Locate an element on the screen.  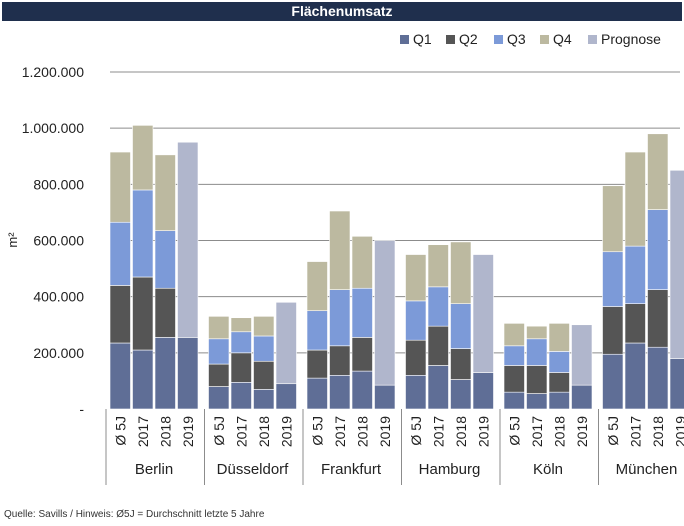
legend-label: Prognose is located at coordinates (631, 39).